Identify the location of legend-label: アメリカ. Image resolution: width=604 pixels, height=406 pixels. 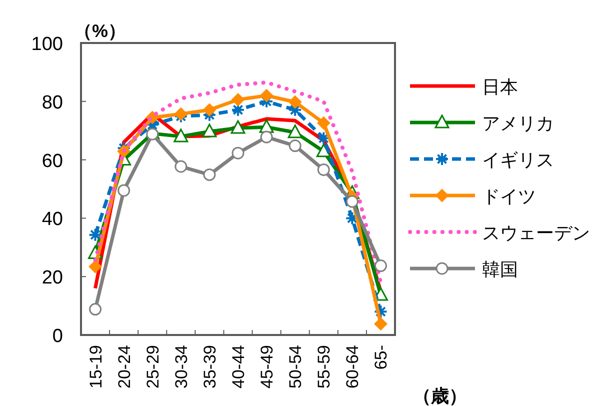
(518, 124).